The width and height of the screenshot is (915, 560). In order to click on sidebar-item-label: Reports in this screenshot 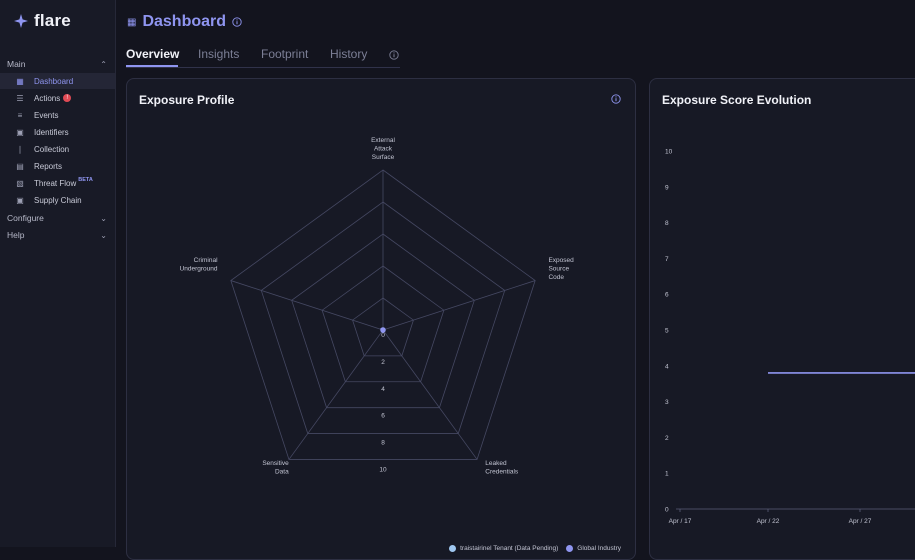, I will do `click(48, 166)`.